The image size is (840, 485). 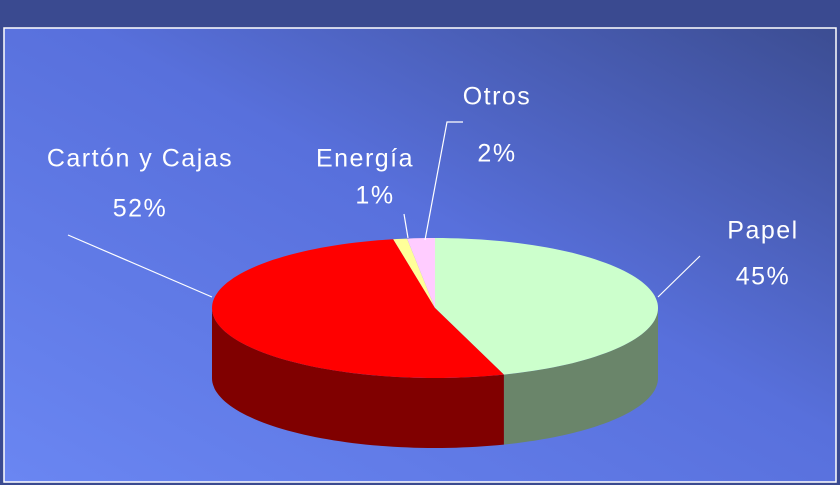 What do you see at coordinates (762, 231) in the screenshot?
I see `category-label: Papel` at bounding box center [762, 231].